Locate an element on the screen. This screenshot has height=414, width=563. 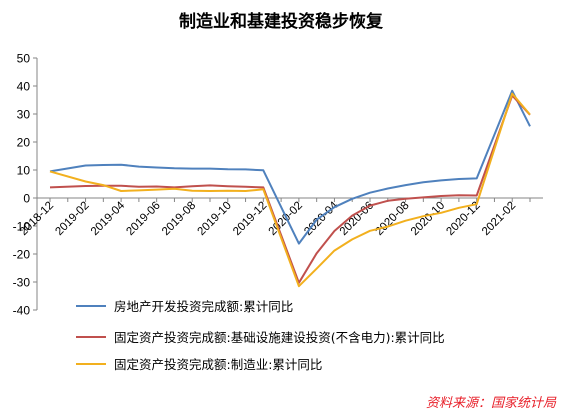
legend-label-real-estate: 房地产开发投资完成额:累计同比 is located at coordinates (203, 306).